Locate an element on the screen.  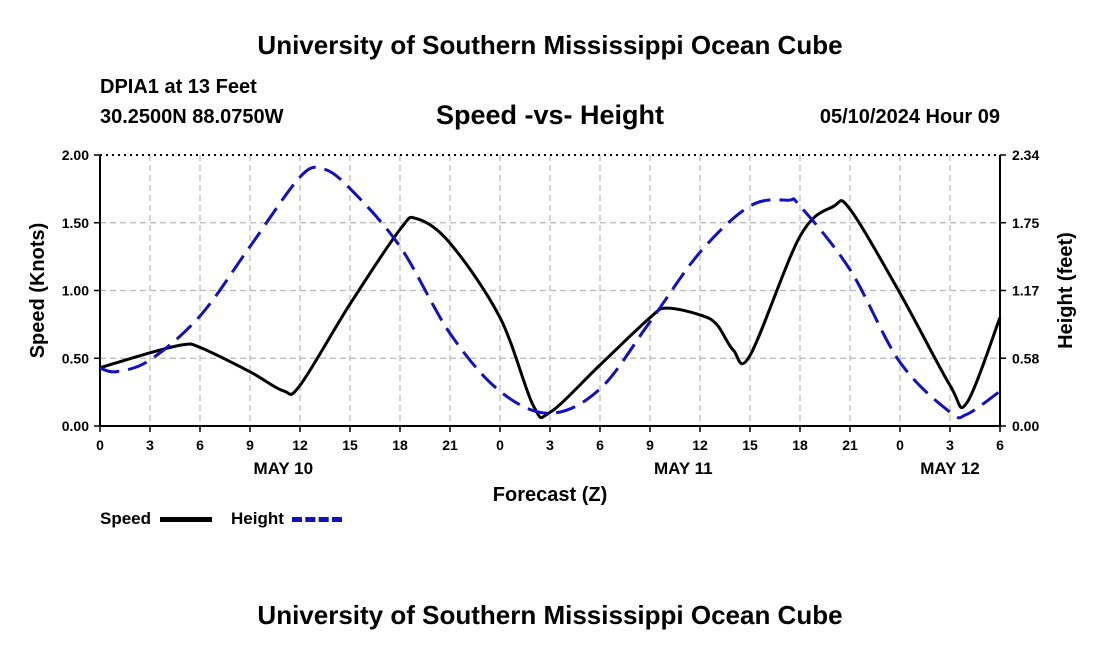
coordinates-label: 30.2500N 88.0750W is located at coordinates (192, 117).